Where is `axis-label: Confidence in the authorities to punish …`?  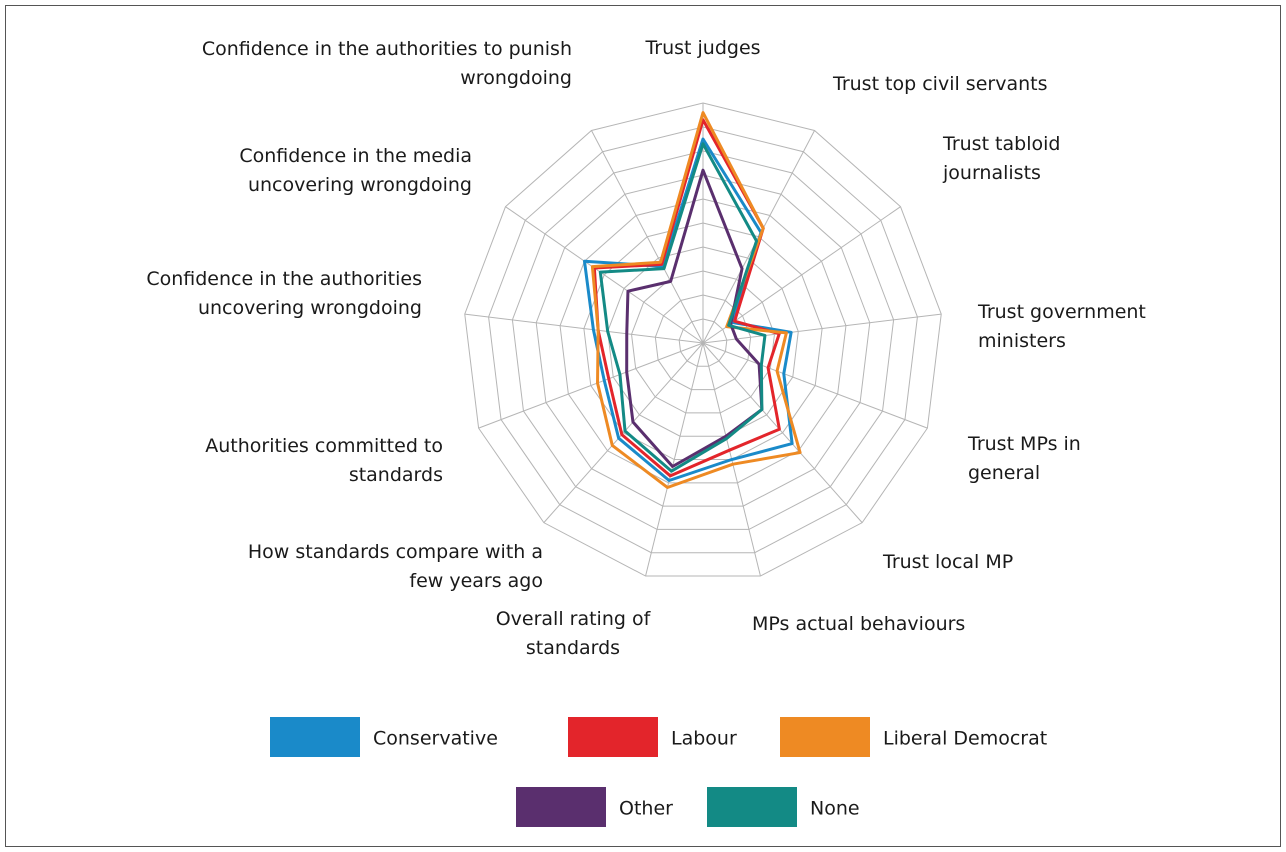 axis-label: Confidence in the authorities to punish … is located at coordinates (386, 63).